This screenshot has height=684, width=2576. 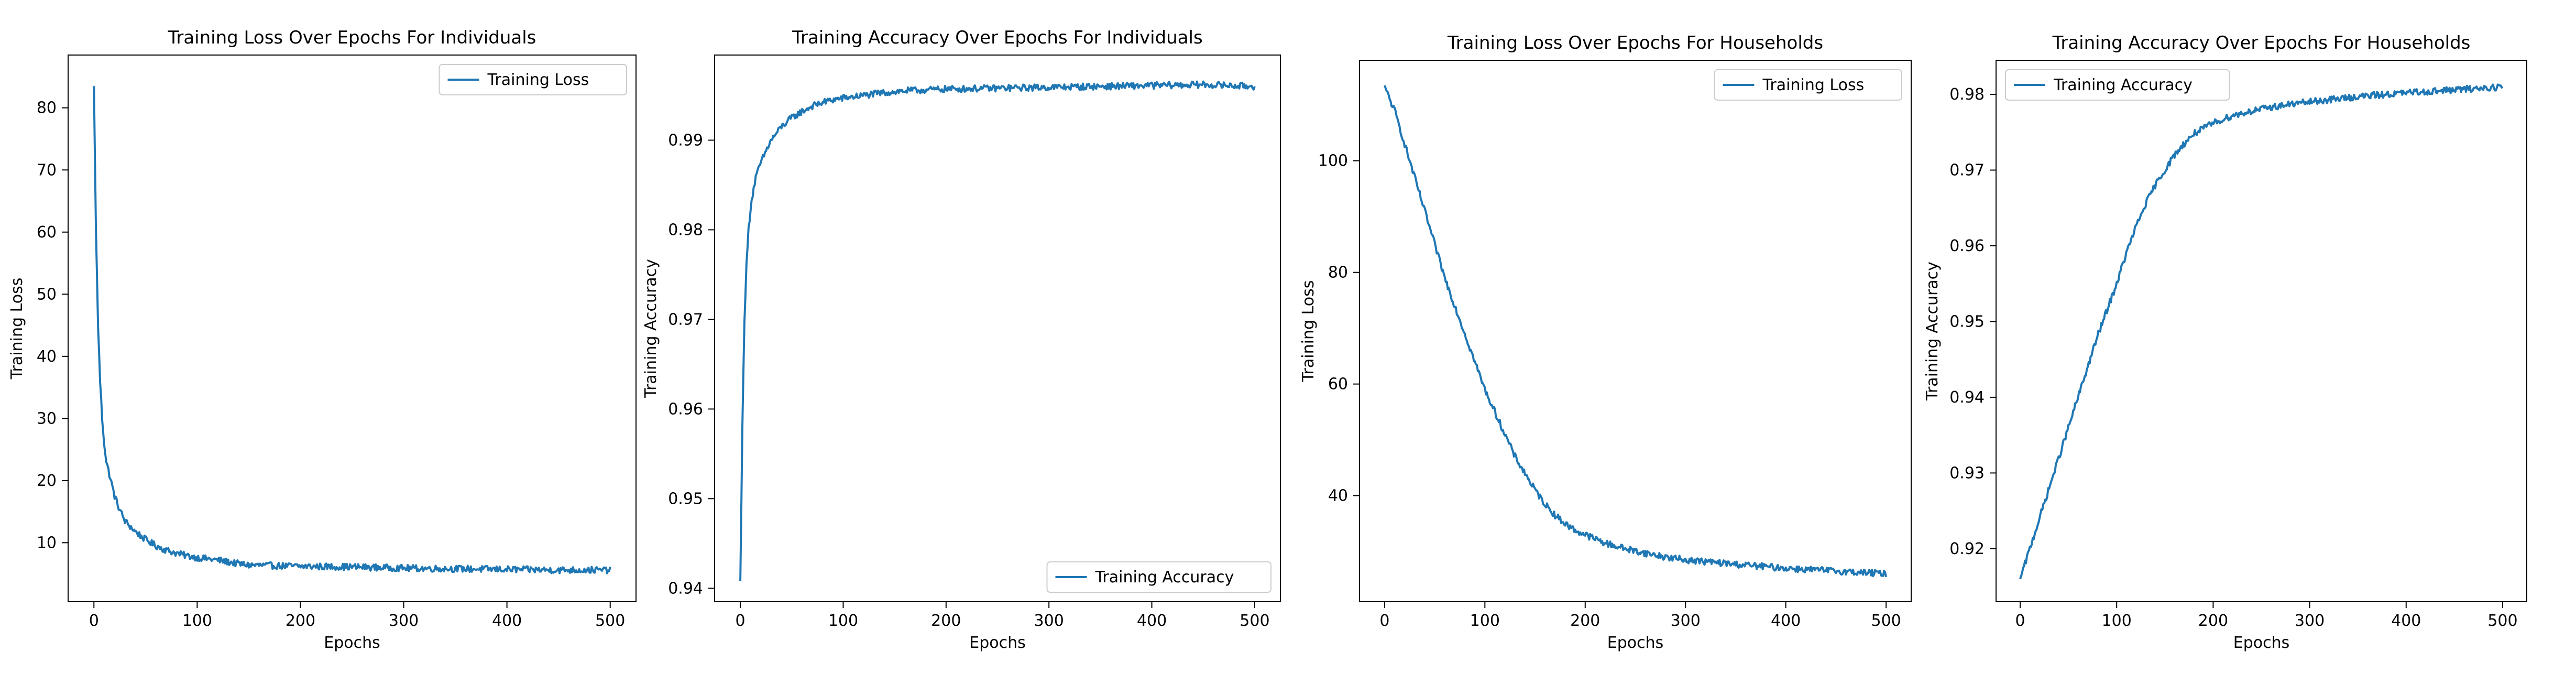 I want to click on y-tick-label: 70, so click(x=47, y=170).